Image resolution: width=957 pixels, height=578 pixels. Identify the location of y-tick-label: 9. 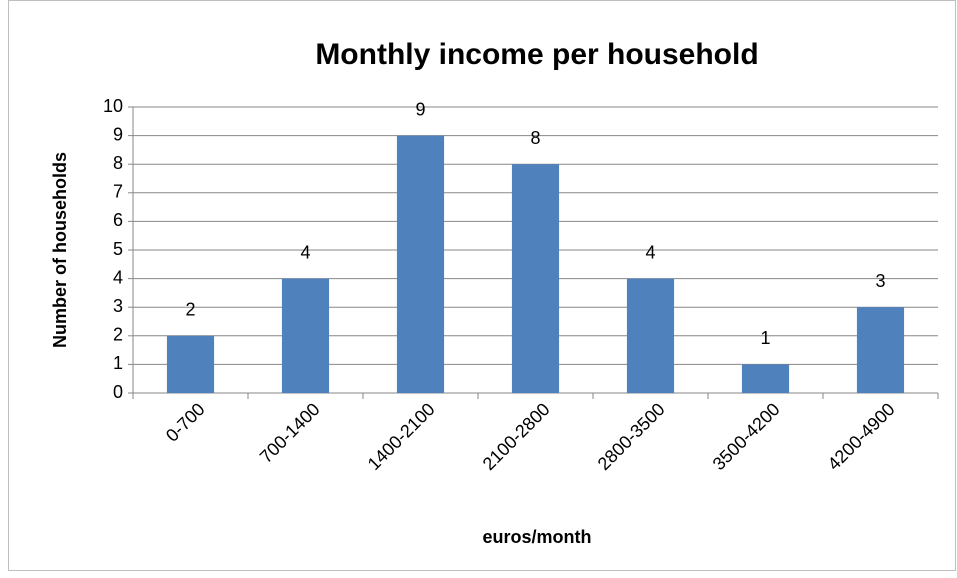
(118, 134).